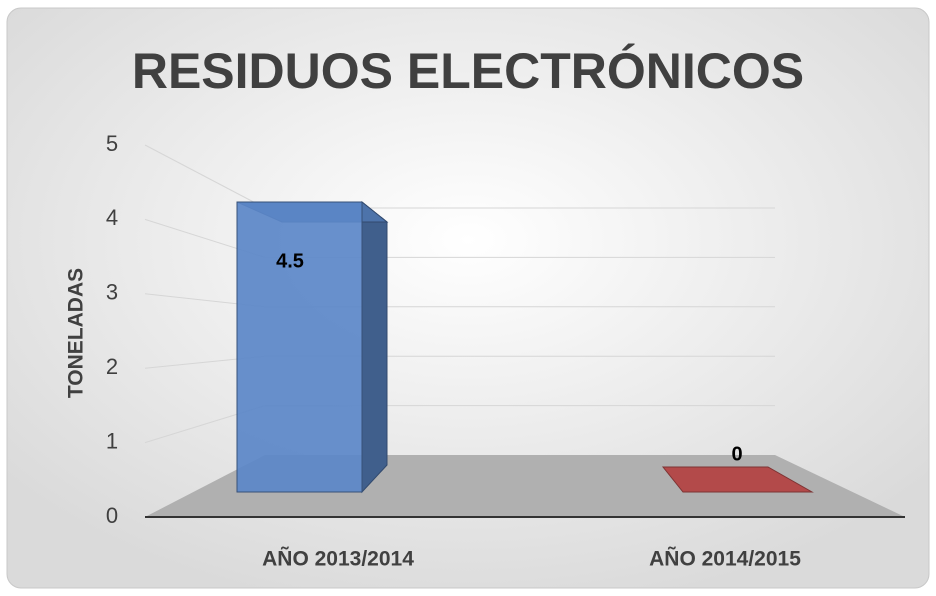  I want to click on y-tick-label: 4, so click(112, 217).